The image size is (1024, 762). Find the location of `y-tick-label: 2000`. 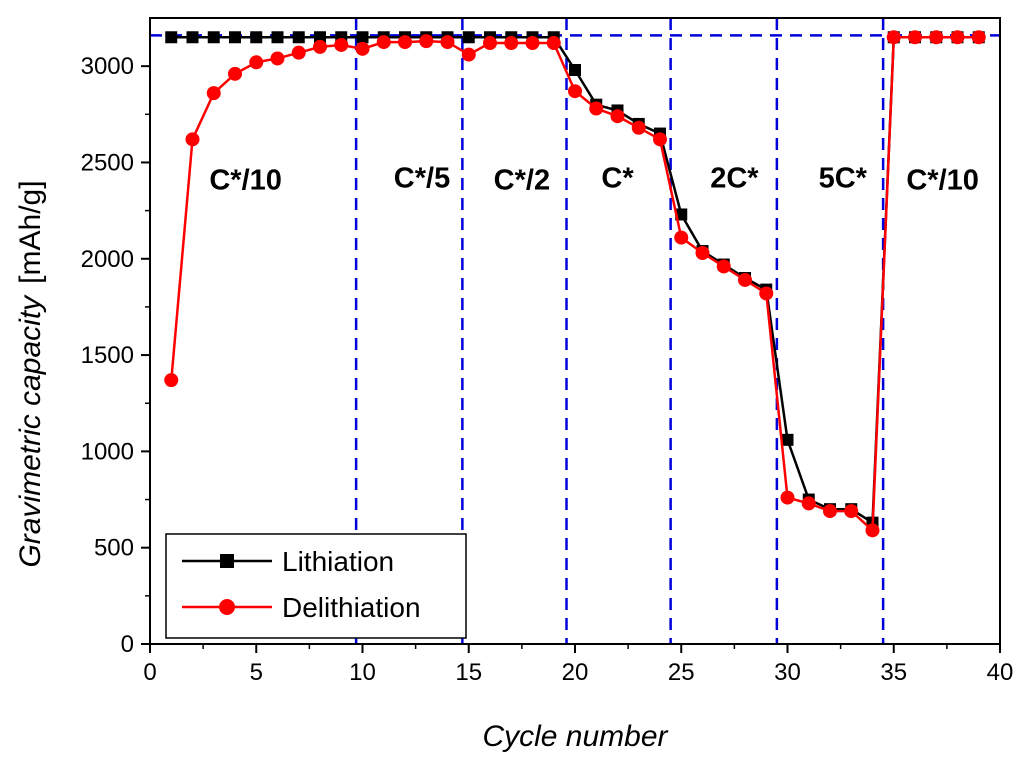

y-tick-label: 2000 is located at coordinates (107, 259).